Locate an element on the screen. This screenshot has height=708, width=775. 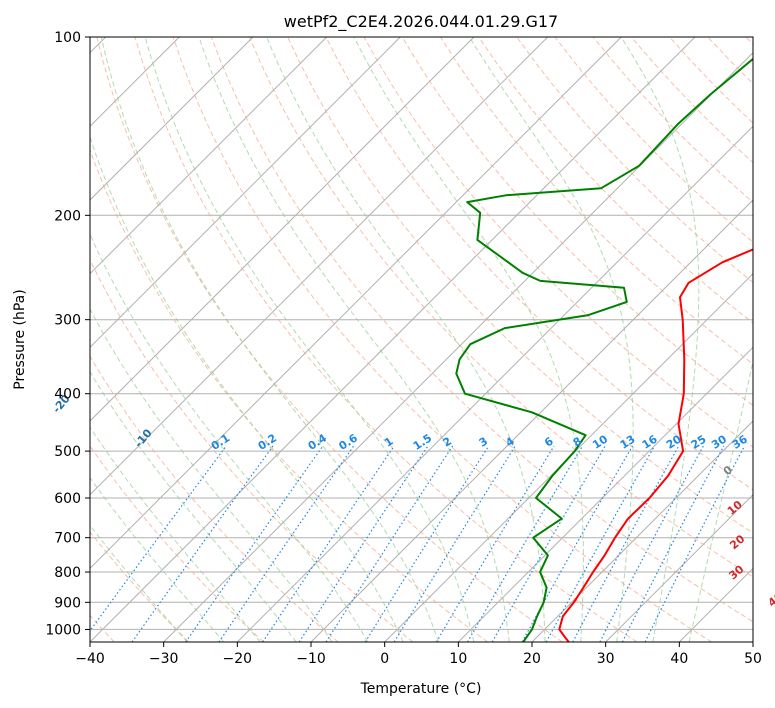
x-tick-label: 10 is located at coordinates (458, 659).